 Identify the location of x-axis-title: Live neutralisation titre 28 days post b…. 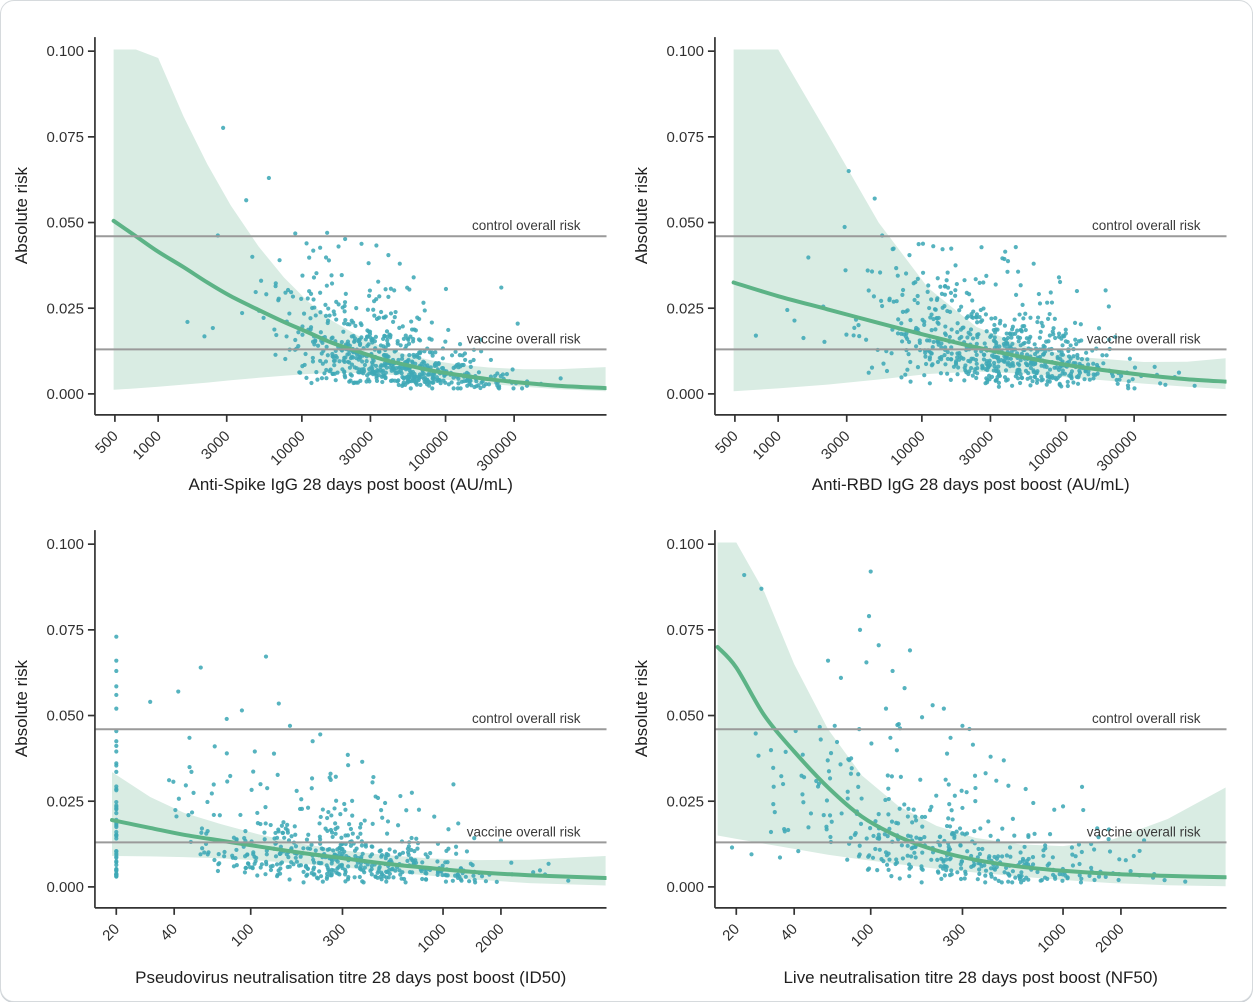
(970, 977).